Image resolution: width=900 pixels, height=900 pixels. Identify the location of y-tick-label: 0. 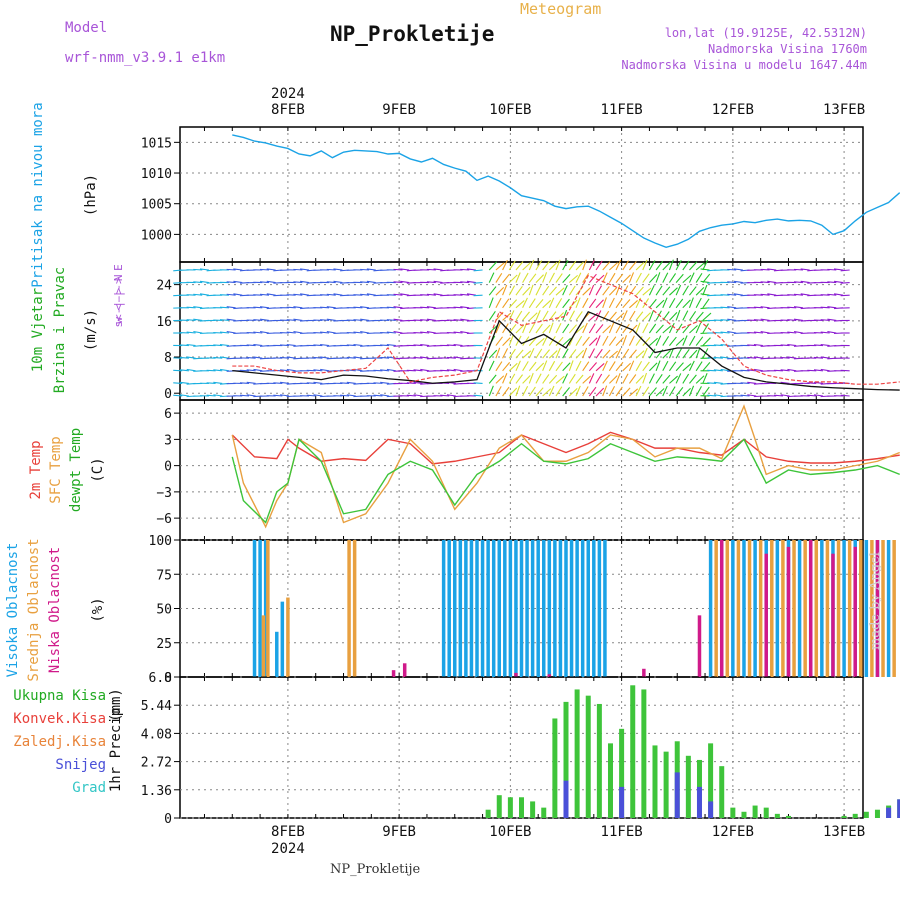
(168, 394).